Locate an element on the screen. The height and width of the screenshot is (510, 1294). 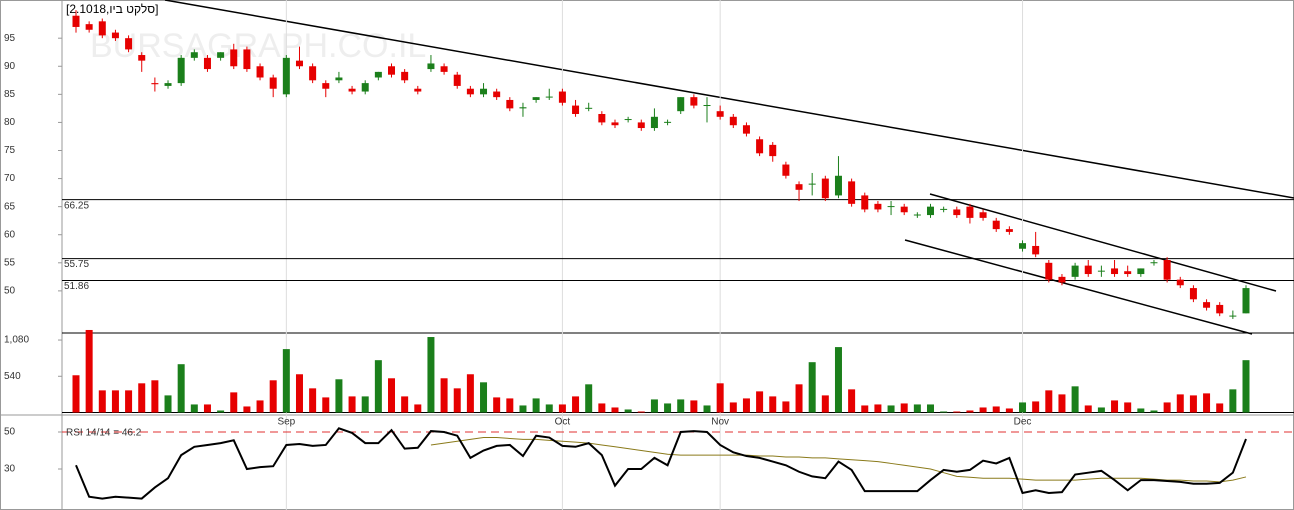
chart-title: [2.1018,סלקט ביו] is located at coordinates (112, 9).